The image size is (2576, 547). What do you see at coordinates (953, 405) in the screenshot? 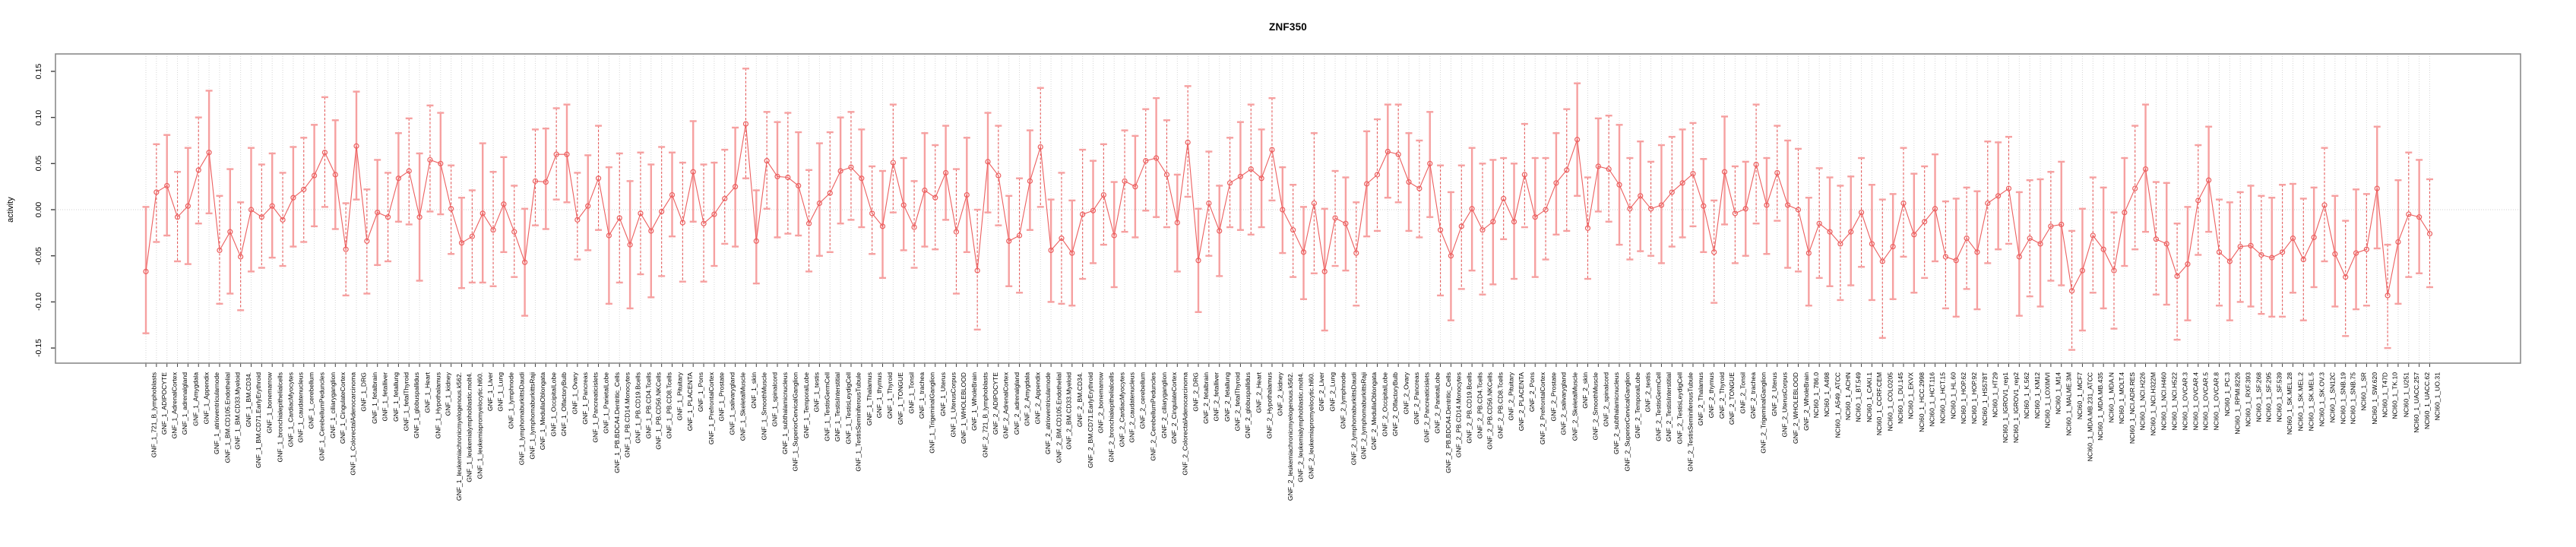
I see `x-tick-label: GNF_1_UterusCorpus` at bounding box center [953, 405].